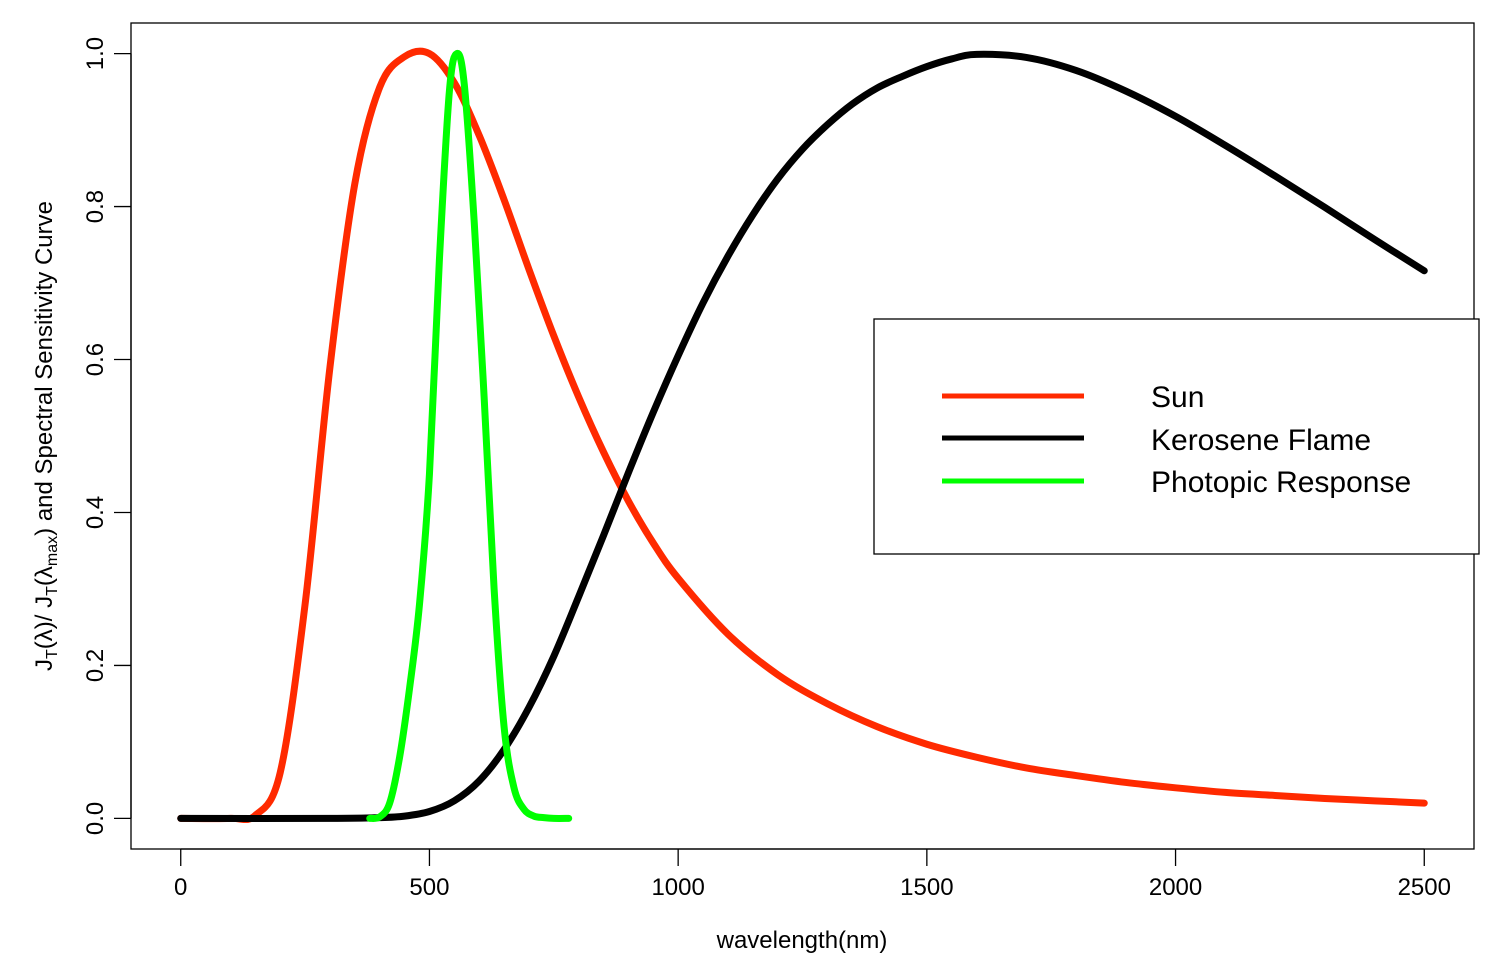 Image resolution: width=1510 pixels, height=974 pixels. What do you see at coordinates (95, 665) in the screenshot?
I see `y-tick-label: 0.2` at bounding box center [95, 665].